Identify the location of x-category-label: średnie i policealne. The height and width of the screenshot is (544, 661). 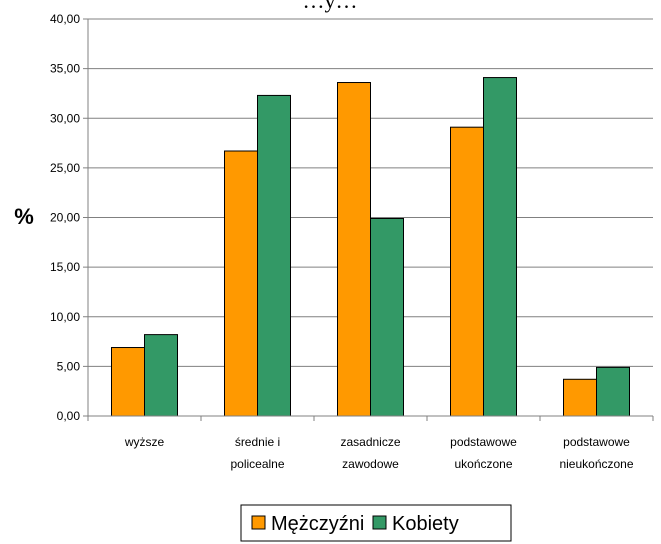
(257, 453).